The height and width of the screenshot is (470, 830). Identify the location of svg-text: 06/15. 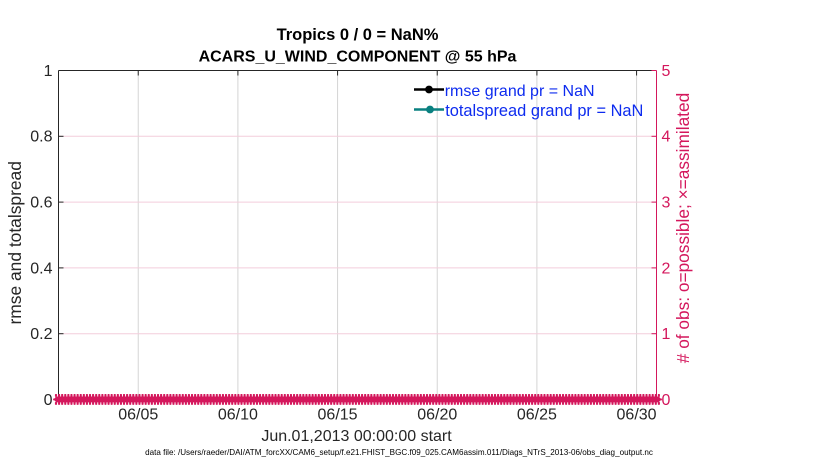
(338, 415).